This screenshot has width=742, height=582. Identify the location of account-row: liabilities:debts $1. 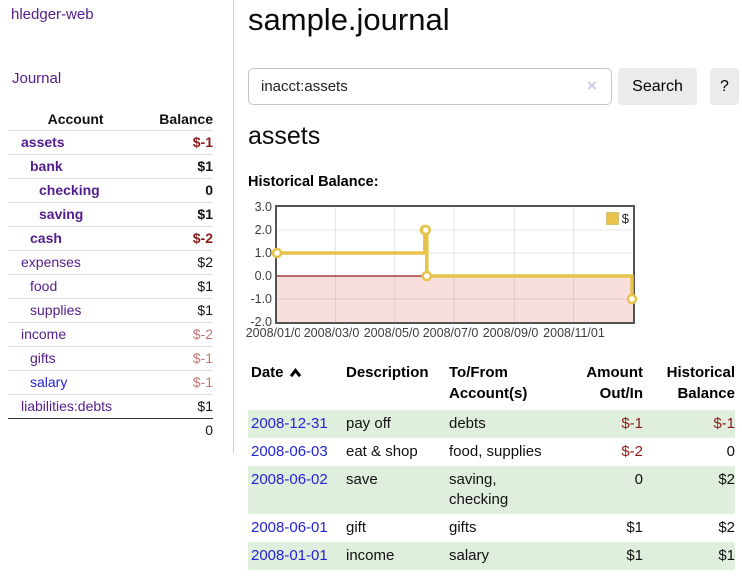
(110, 406).